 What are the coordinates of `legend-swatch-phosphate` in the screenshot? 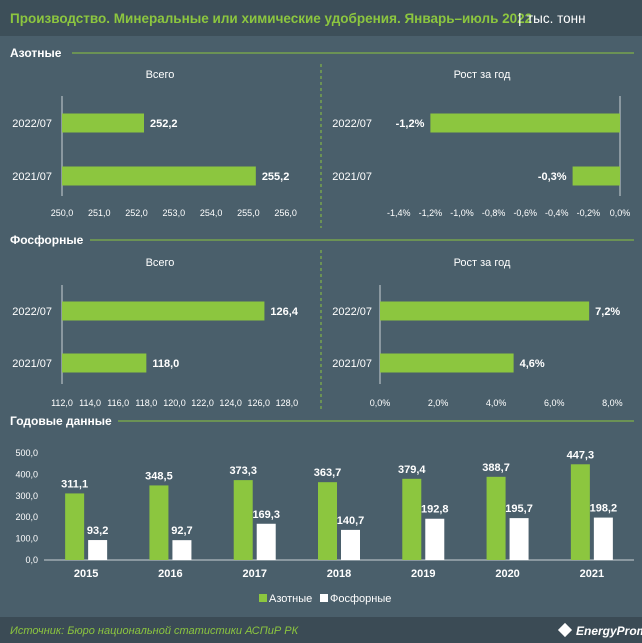 It's located at (324, 598).